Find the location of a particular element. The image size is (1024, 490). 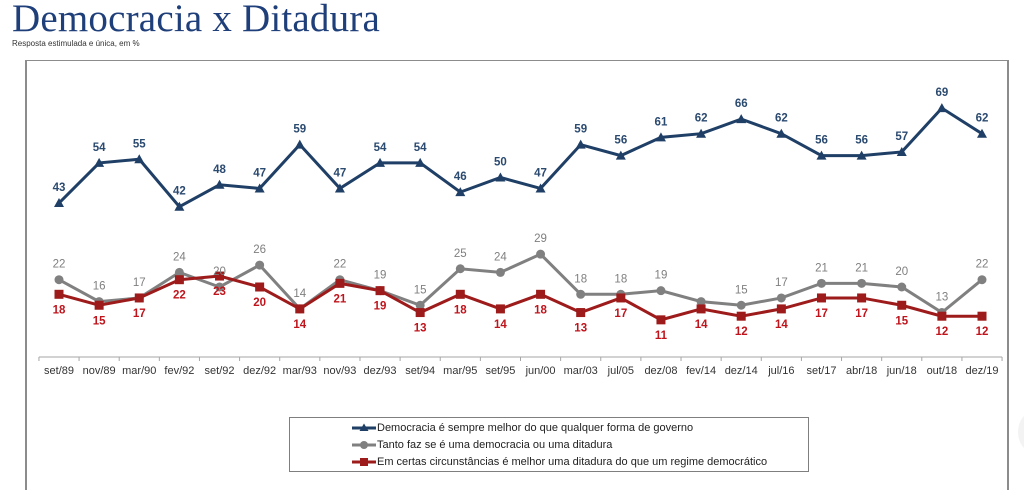

data-label-democracia: 42 is located at coordinates (179, 192).